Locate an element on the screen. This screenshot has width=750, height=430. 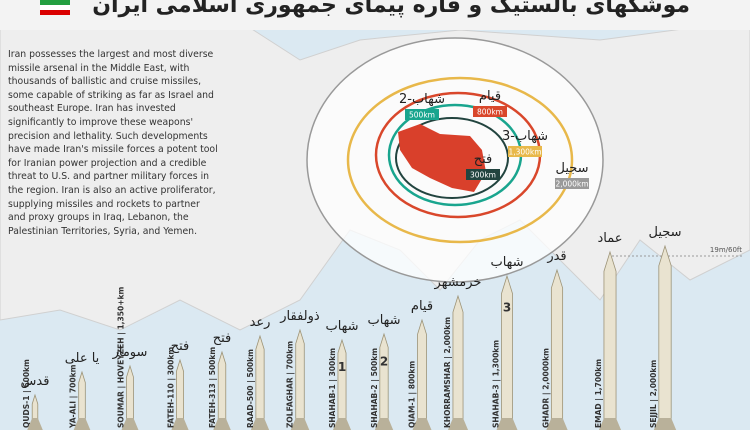
missile-name: قیام is located at coordinates (422, 306).